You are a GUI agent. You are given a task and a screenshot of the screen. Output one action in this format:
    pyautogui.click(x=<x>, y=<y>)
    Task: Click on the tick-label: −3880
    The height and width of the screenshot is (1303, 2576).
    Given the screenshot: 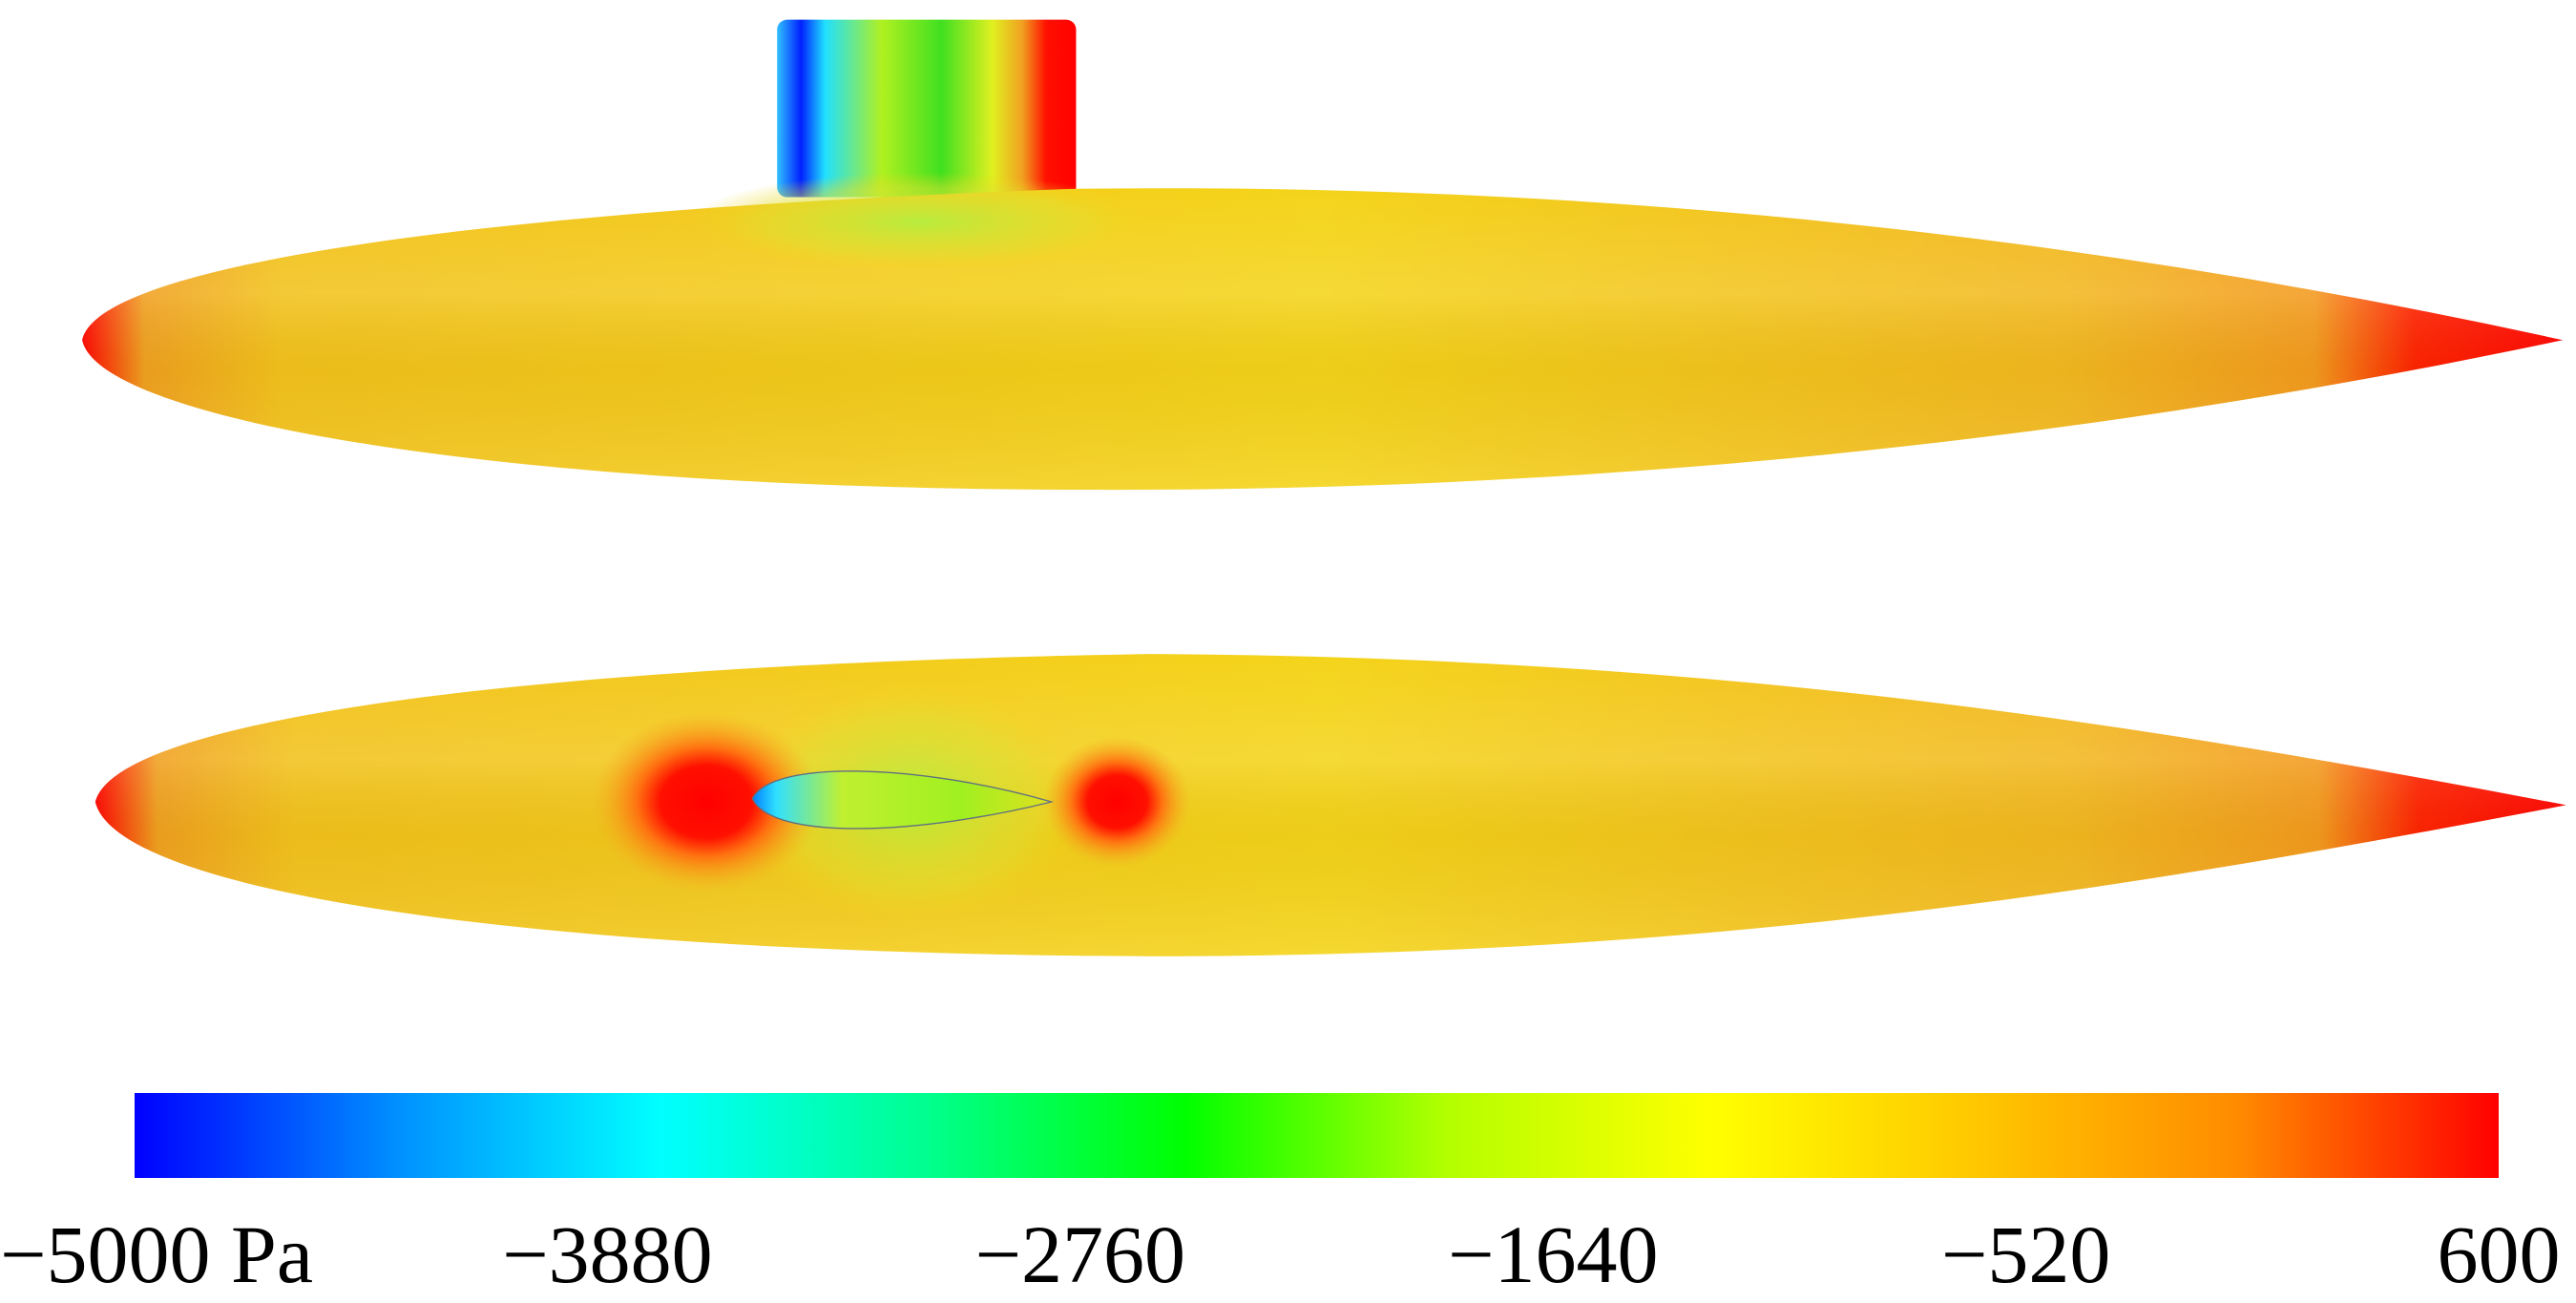 What is the action you would take?
    pyautogui.click(x=607, y=1254)
    